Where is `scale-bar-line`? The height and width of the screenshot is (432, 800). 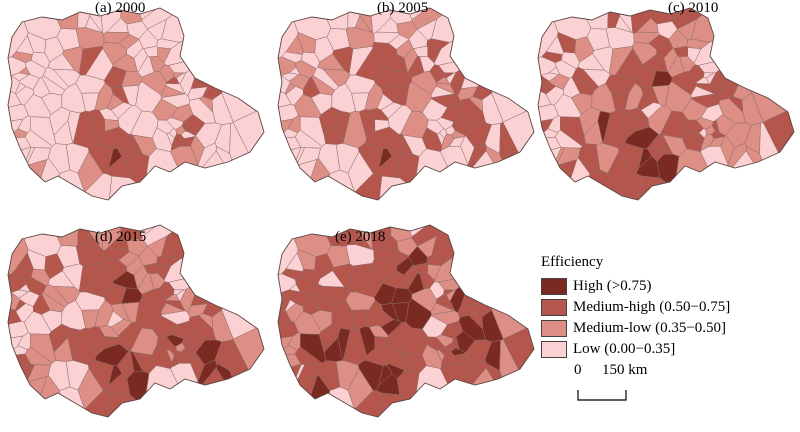
scale-bar-line is located at coordinates (602, 395).